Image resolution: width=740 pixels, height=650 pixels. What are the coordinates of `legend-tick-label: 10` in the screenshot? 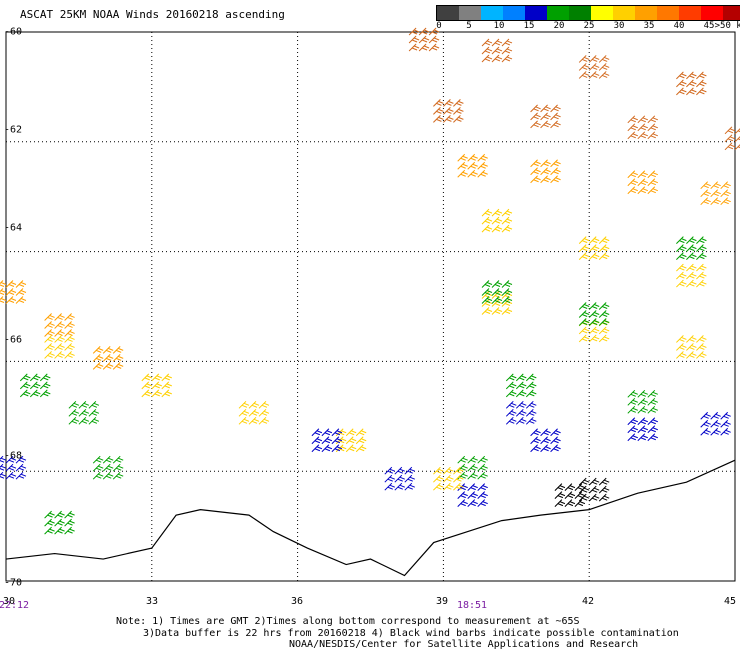 It's located at (499, 26).